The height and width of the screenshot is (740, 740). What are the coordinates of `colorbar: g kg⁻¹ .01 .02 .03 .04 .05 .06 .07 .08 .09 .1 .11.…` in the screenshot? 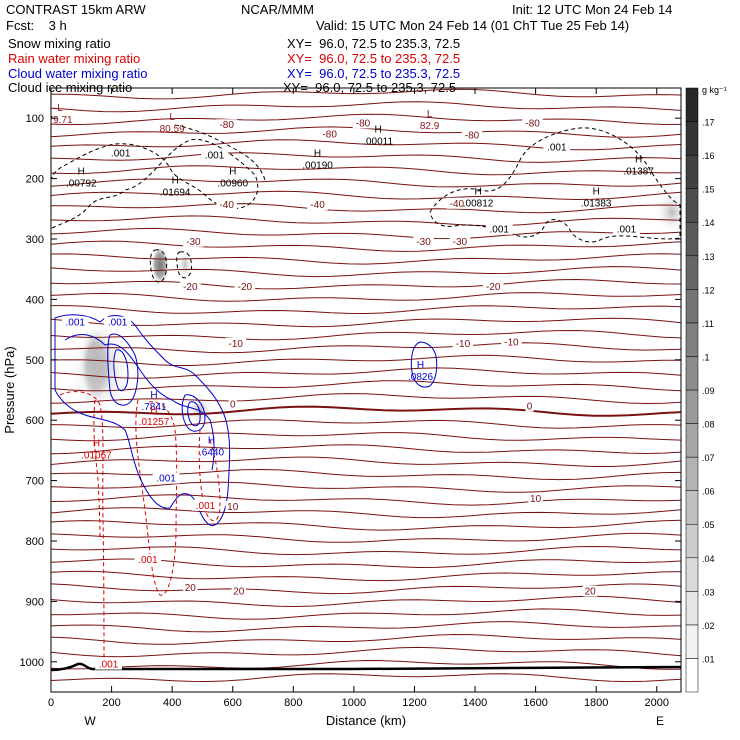 It's located at (706, 389).